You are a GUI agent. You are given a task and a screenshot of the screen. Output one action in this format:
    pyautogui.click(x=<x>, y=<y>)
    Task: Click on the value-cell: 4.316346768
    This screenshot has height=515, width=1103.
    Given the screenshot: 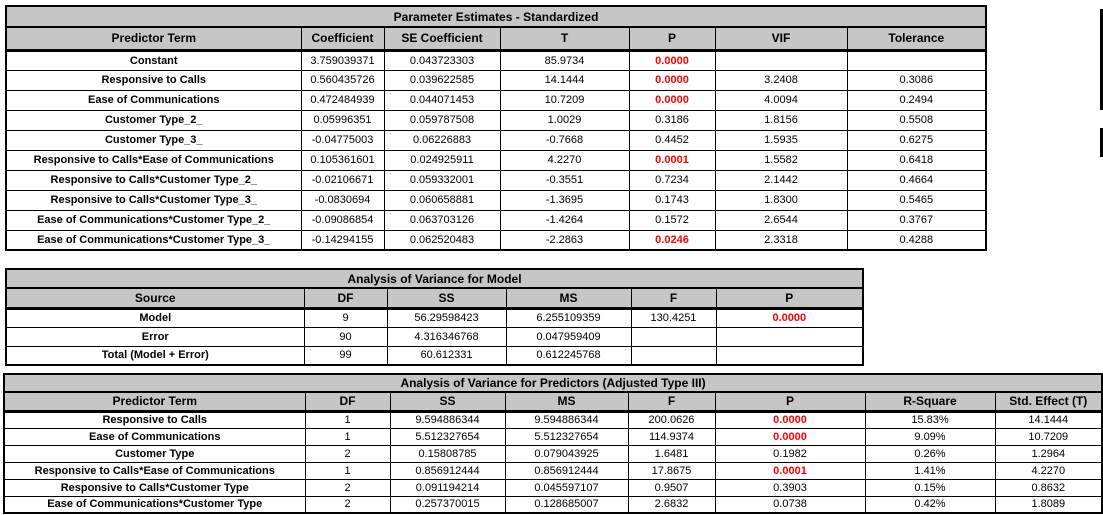 What is the action you would take?
    pyautogui.click(x=446, y=336)
    